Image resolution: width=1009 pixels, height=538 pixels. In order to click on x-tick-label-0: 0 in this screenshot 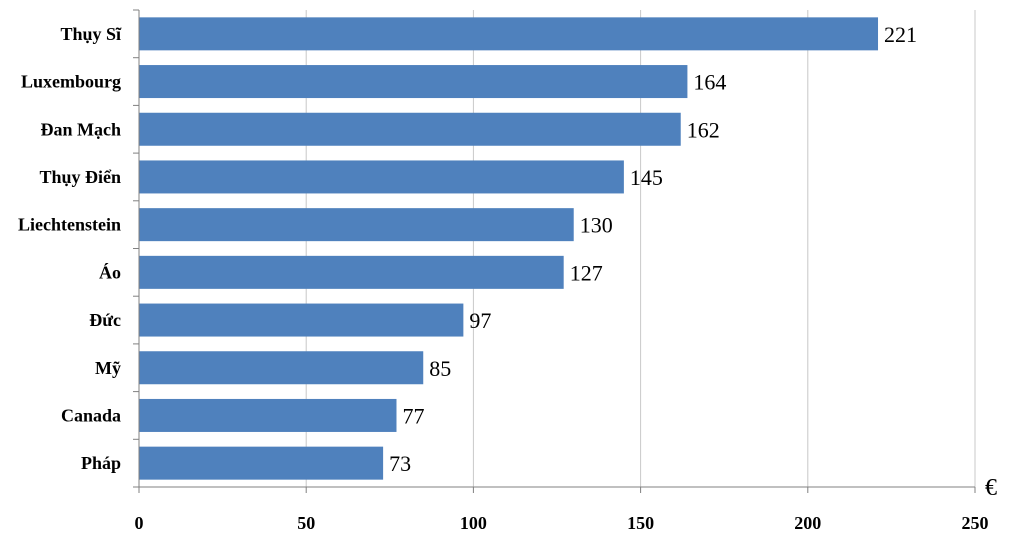, I will do `click(139, 523)`.